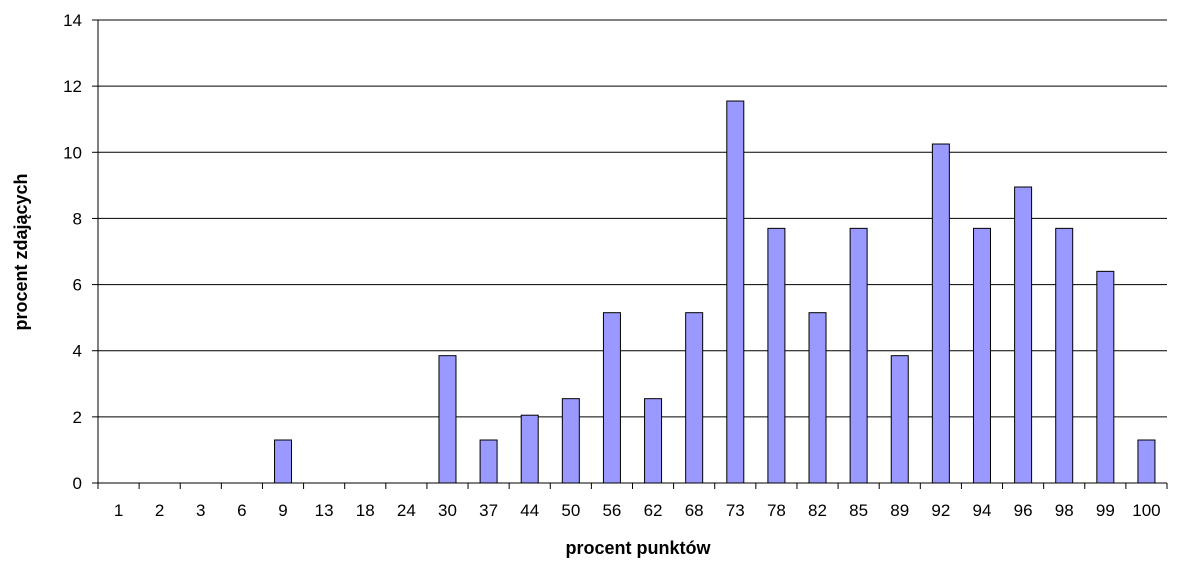 Image resolution: width=1180 pixels, height=561 pixels. I want to click on x-tick-label: 24, so click(406, 510).